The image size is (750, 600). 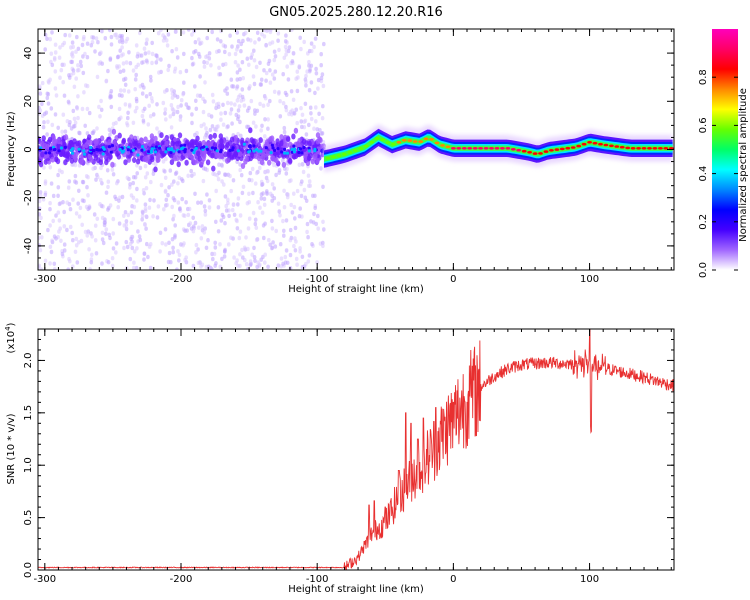 What do you see at coordinates (181, 579) in the screenshot?
I see `x-tick-label: -200` at bounding box center [181, 579].